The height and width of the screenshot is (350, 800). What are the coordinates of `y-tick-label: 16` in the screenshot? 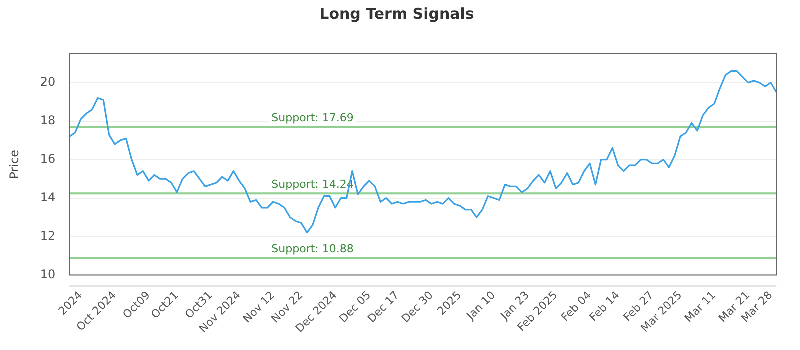 It's located at (48, 159).